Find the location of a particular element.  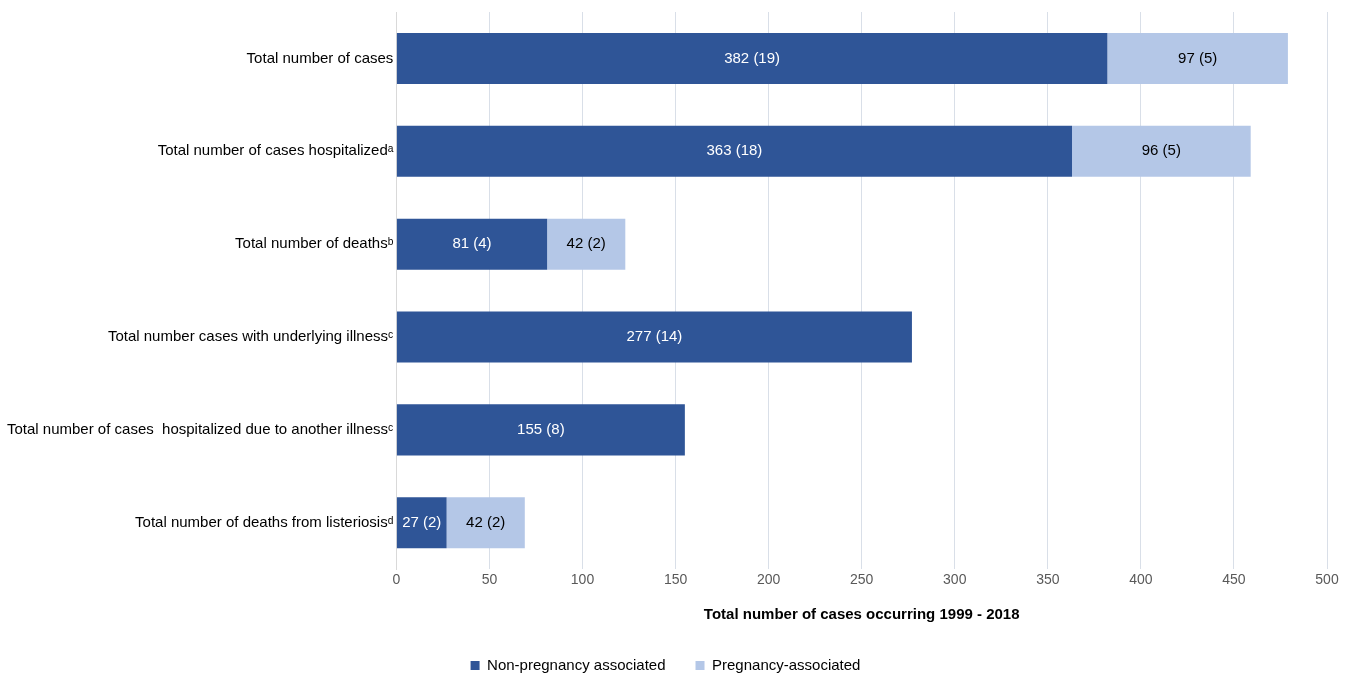

x-tick-label: 200 is located at coordinates (768, 579).